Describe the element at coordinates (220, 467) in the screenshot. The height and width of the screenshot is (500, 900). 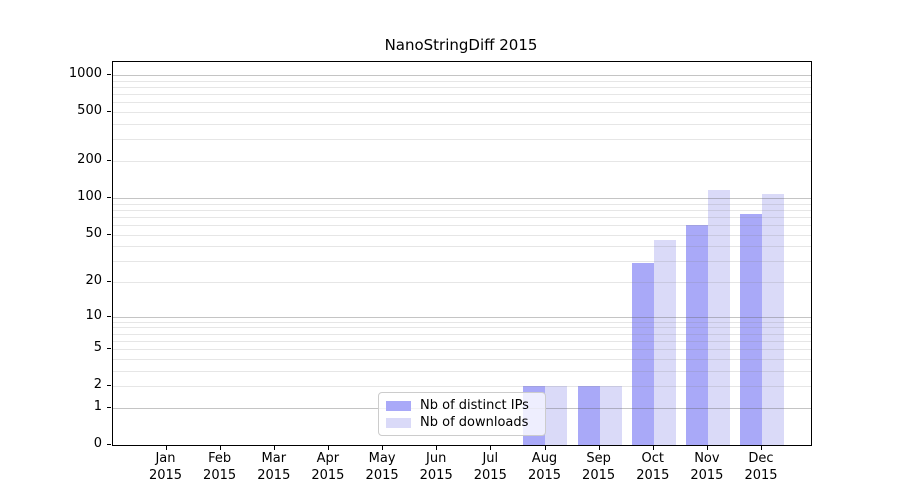
I see `x-tick-label-feb: Feb 2015` at that location.